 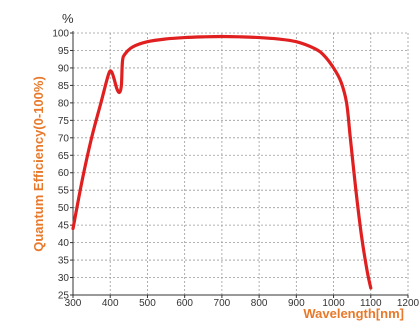 What do you see at coordinates (64, 208) in the screenshot?
I see `y-tick-label: 50` at bounding box center [64, 208].